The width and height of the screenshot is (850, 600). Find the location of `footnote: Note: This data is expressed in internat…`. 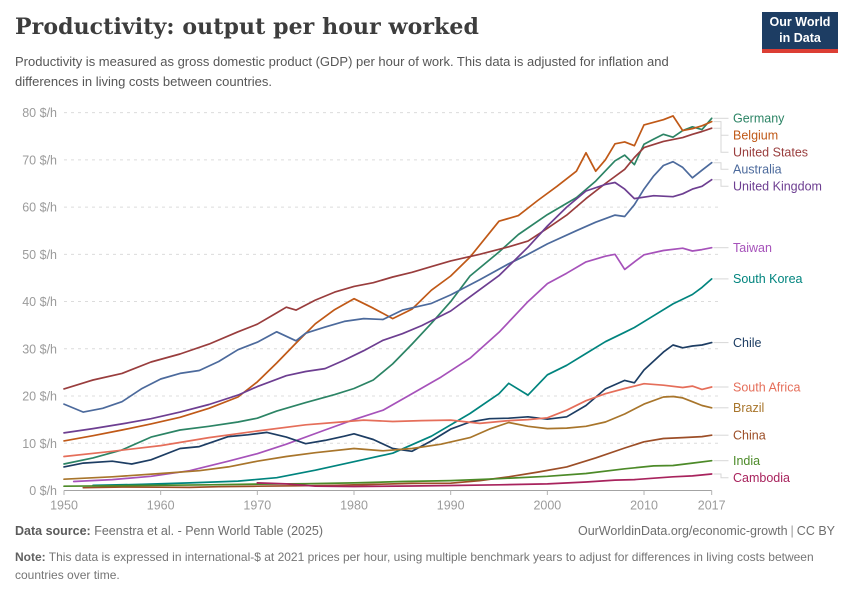

footnote: Note: This data is expressed in internat… is located at coordinates (426, 566).